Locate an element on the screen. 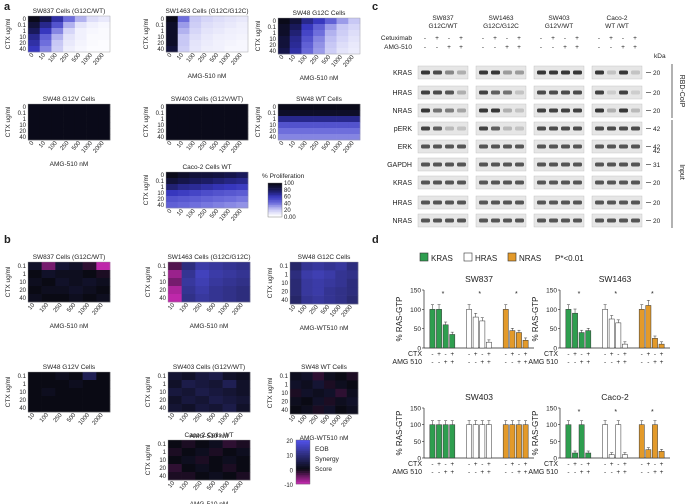 The width and height of the screenshot is (690, 504). heatmap-title: Caco-2 Cells WT is located at coordinates (206, 167).